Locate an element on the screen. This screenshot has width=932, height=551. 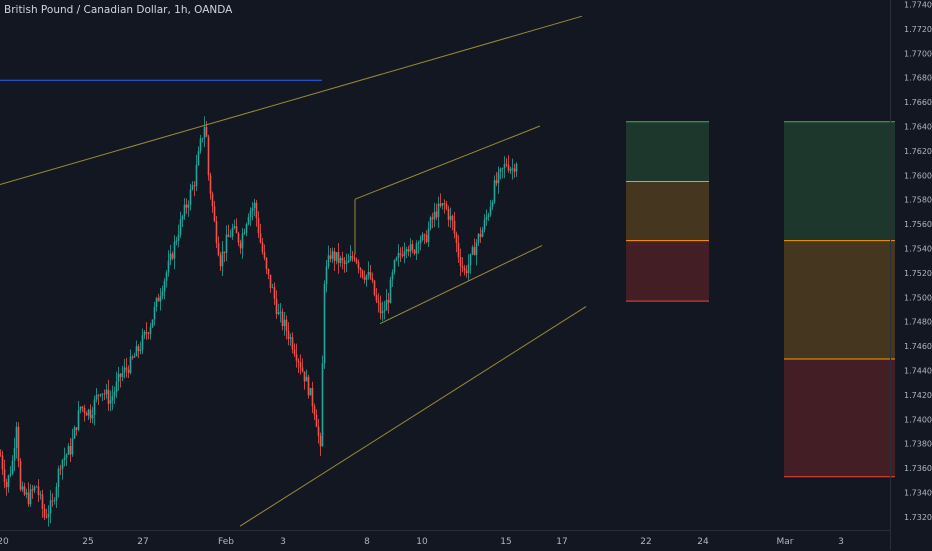
price-tick-label: 1.77400 is located at coordinates (918, 5).